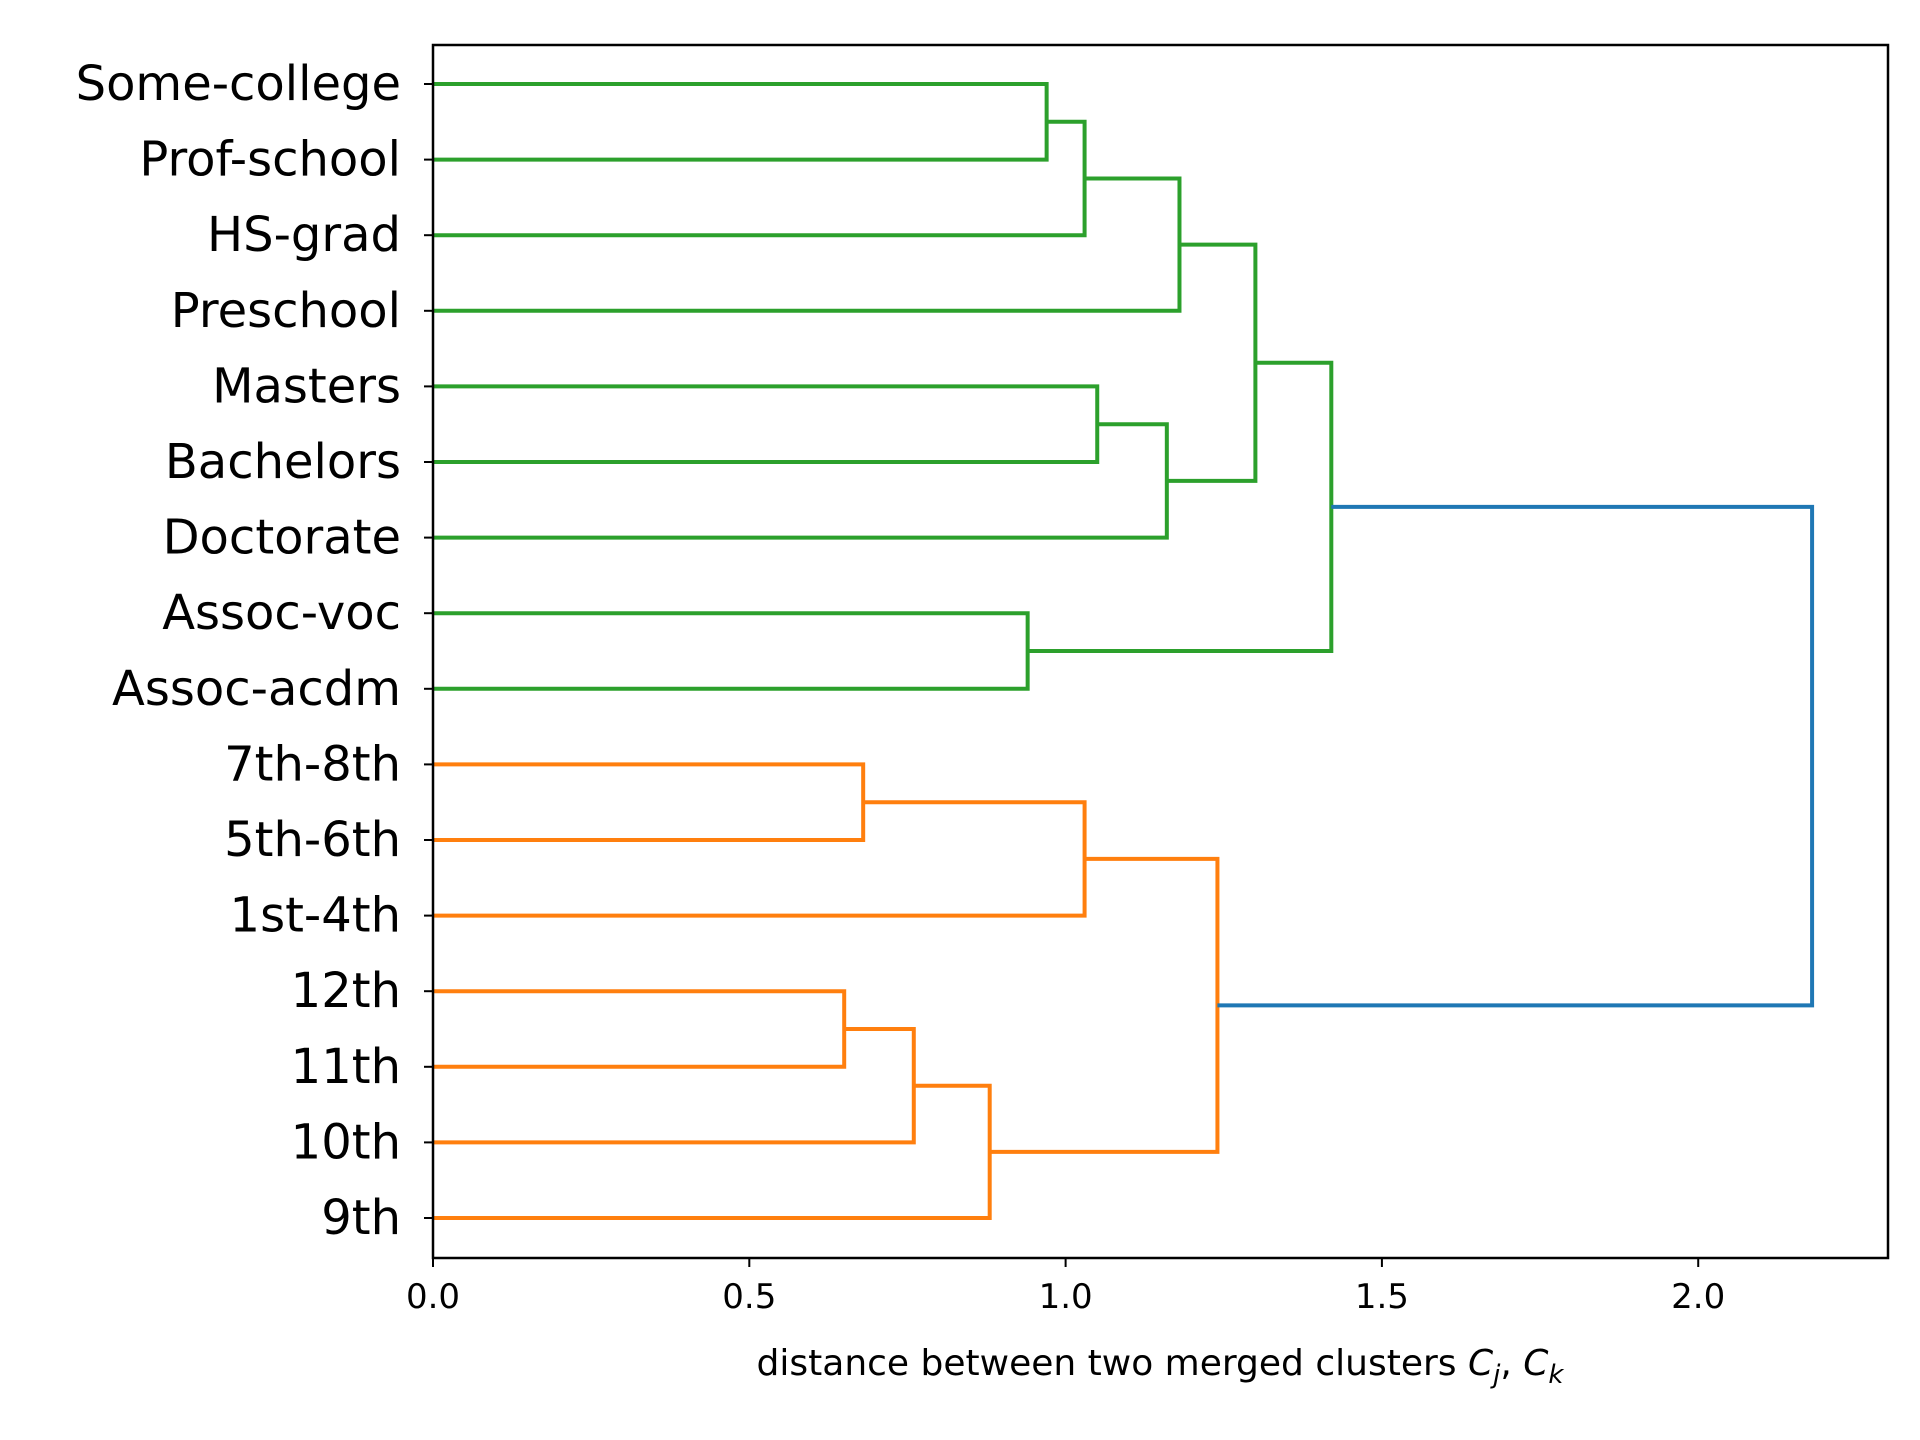 The image size is (1920, 1440). Describe the element at coordinates (346, 1067) in the screenshot. I see `leaf-label: 11th` at that location.